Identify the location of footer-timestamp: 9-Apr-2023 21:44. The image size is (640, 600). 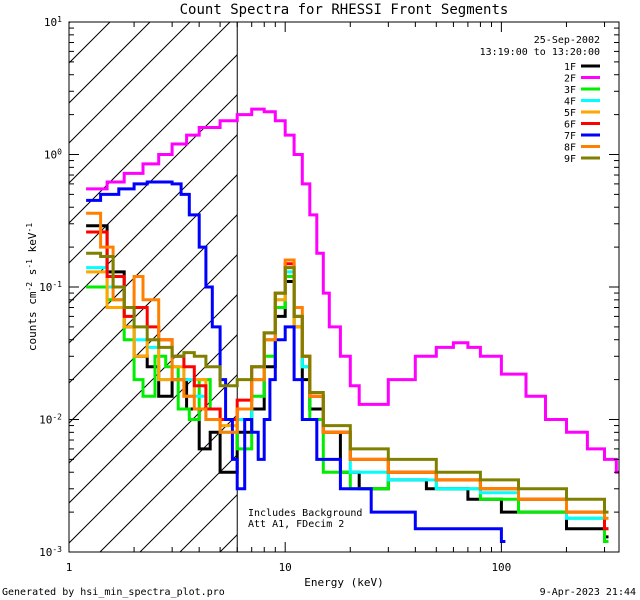
(588, 592).